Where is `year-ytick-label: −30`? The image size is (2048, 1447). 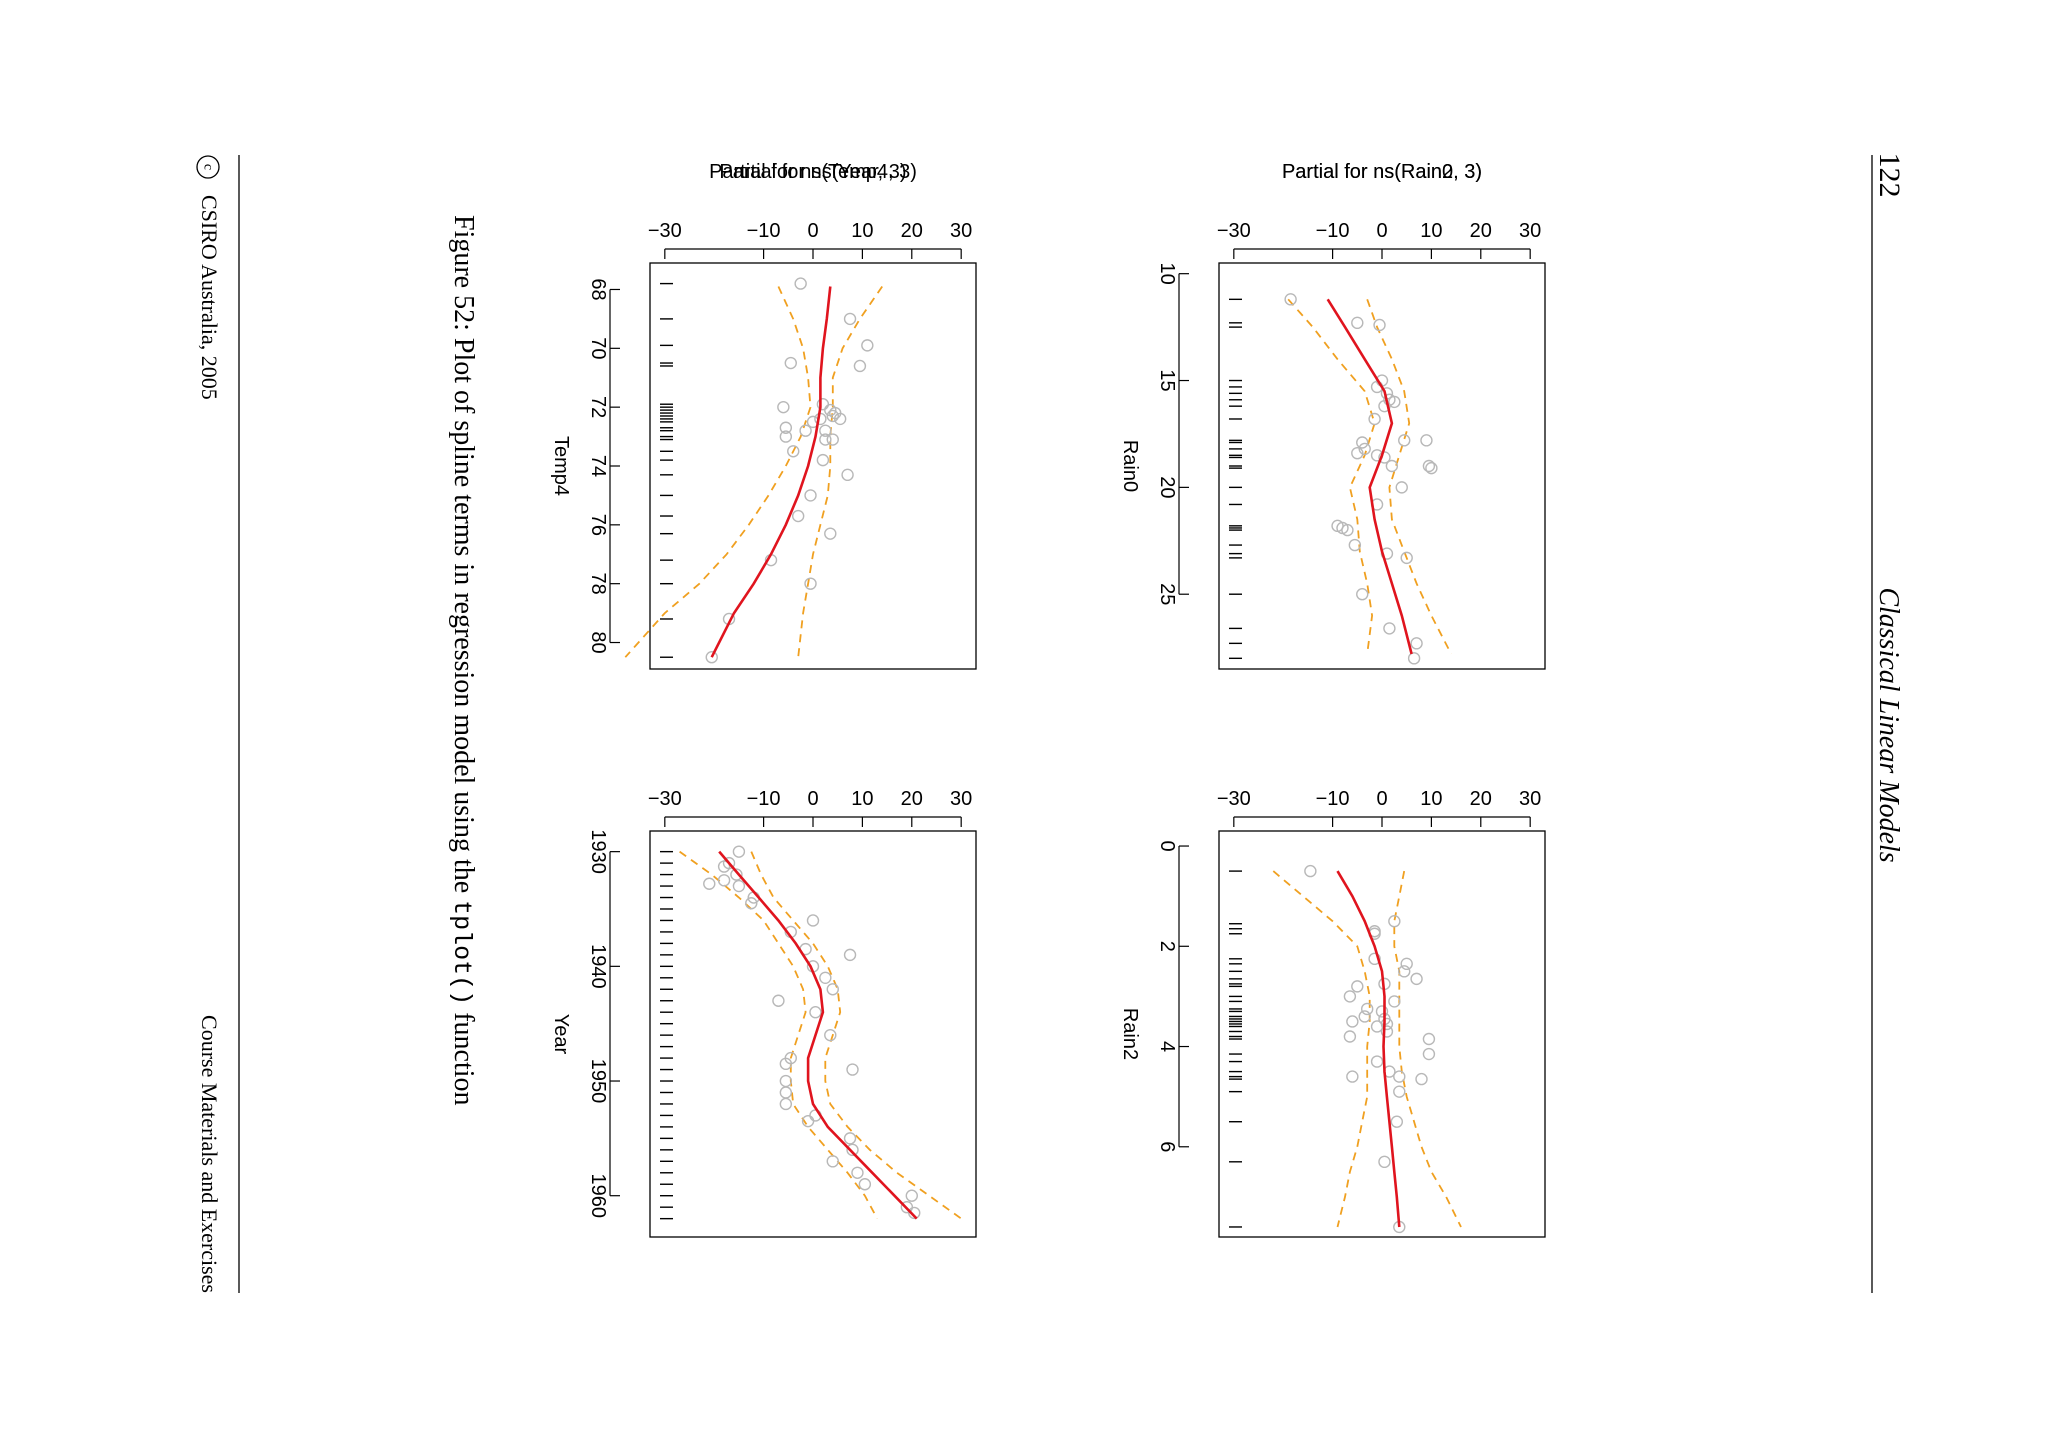
year-ytick-label: −30 is located at coordinates (665, 799).